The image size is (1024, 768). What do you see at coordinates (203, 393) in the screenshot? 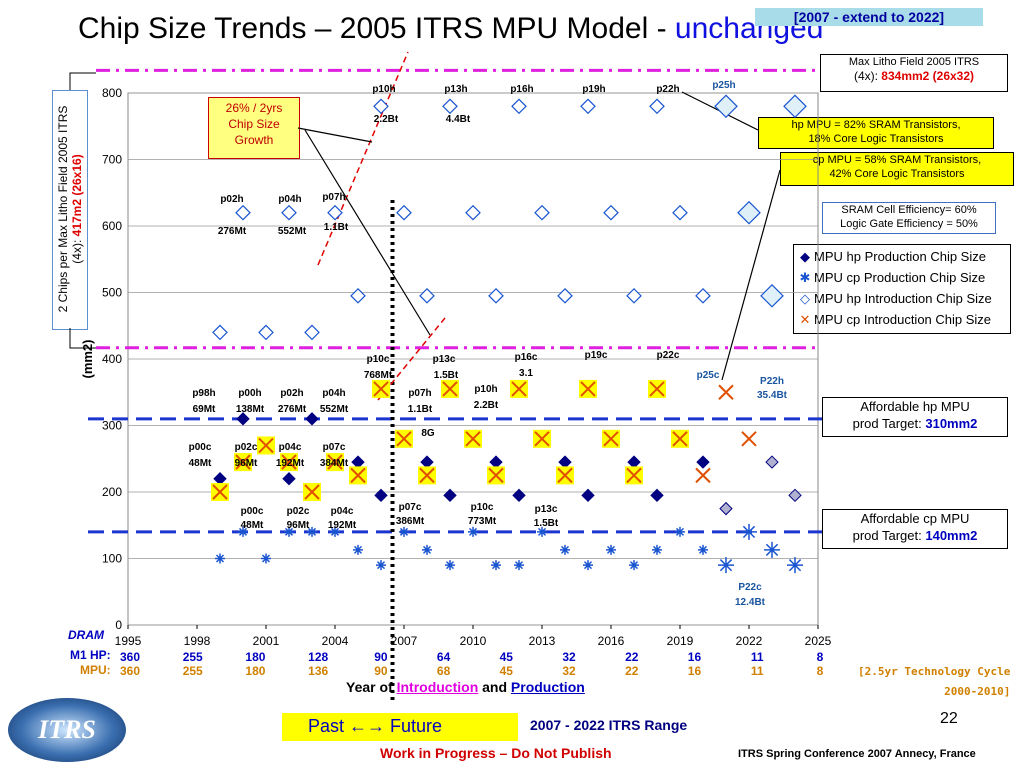
I see `point-annotation: p98h` at bounding box center [203, 393].